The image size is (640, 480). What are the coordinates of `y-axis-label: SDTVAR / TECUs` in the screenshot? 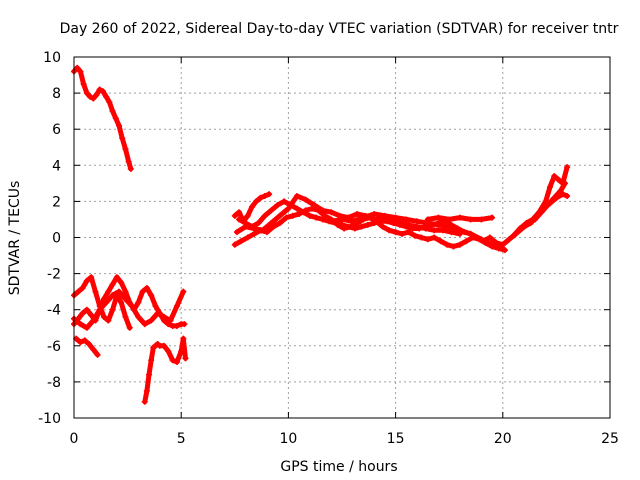 It's located at (15, 238).